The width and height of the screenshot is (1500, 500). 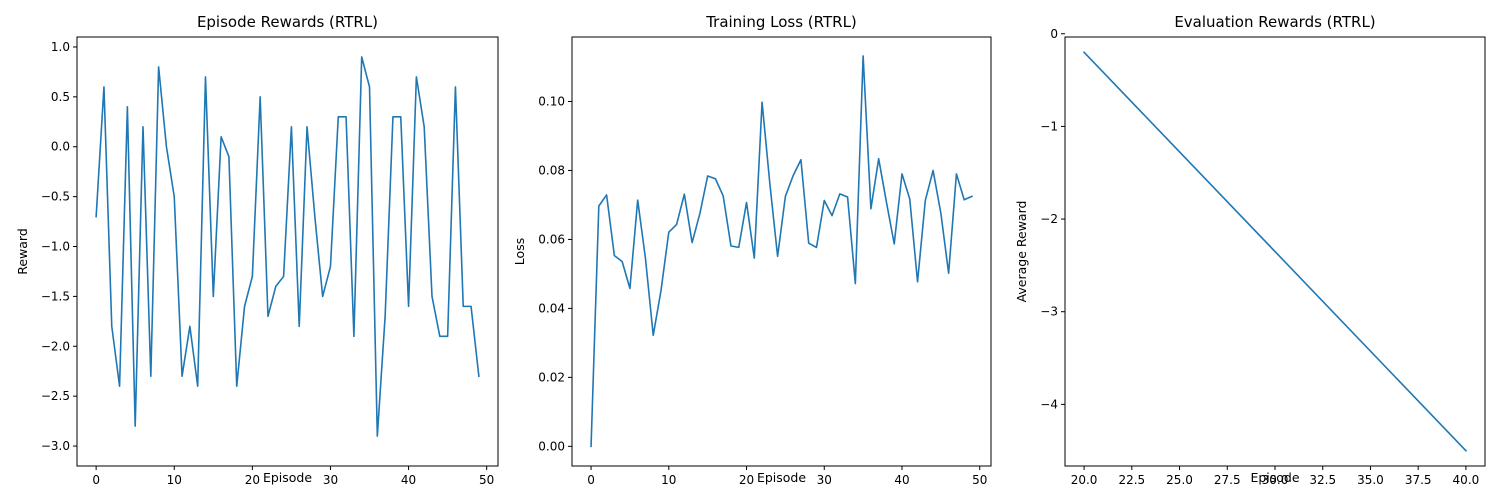 What do you see at coordinates (1021, 252) in the screenshot?
I see `y-axis-label: Average Reward` at bounding box center [1021, 252].